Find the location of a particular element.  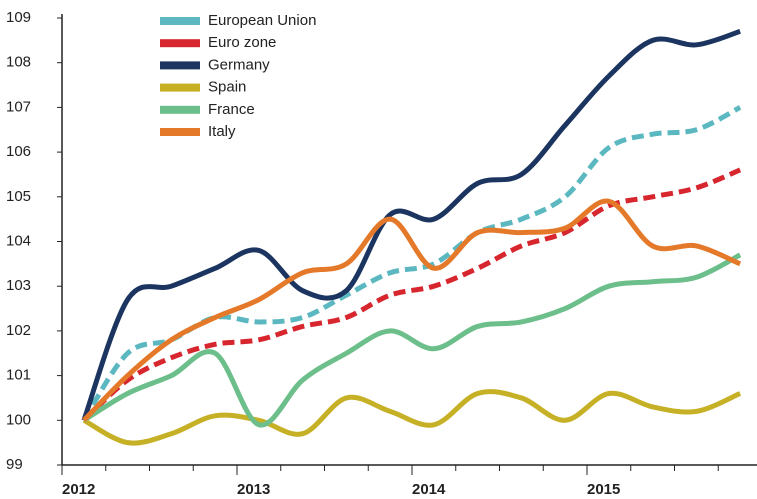

y-tick-label: 101 is located at coordinates (18, 375).